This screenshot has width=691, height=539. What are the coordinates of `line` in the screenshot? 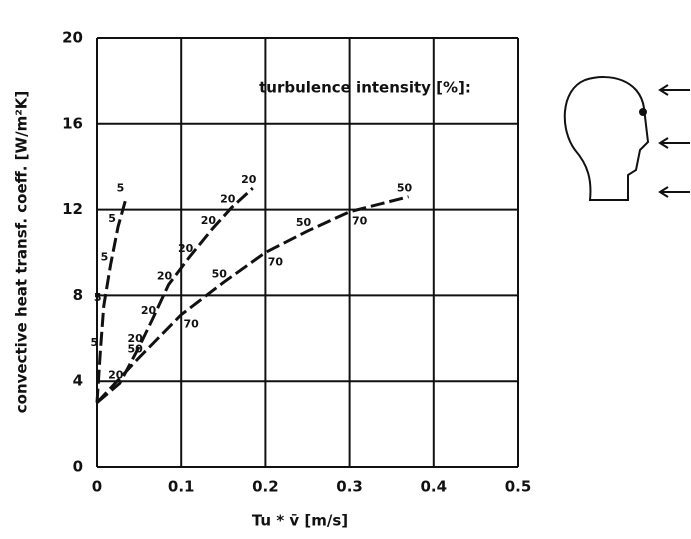 It's located at (111, 299).